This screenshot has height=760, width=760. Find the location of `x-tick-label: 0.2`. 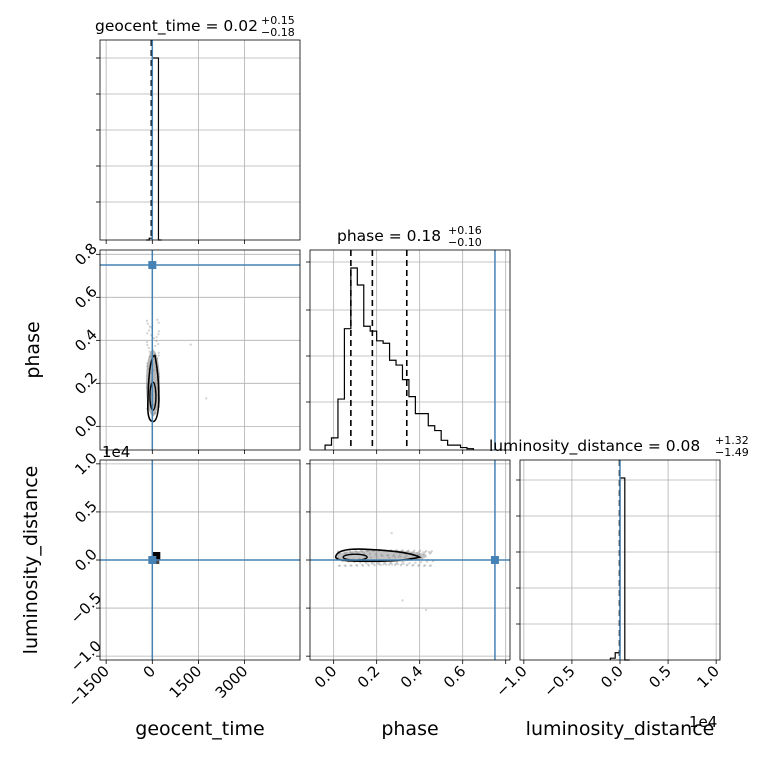

x-tick-label: 0.2 is located at coordinates (369, 677).